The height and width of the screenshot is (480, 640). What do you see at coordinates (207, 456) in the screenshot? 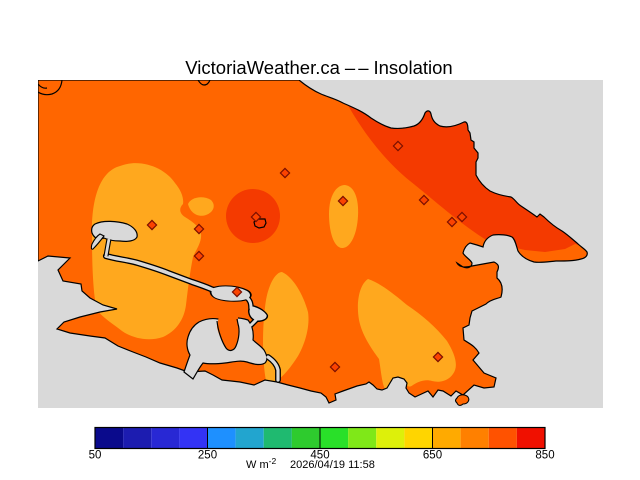
I see `svg-text: 250` at bounding box center [207, 456].